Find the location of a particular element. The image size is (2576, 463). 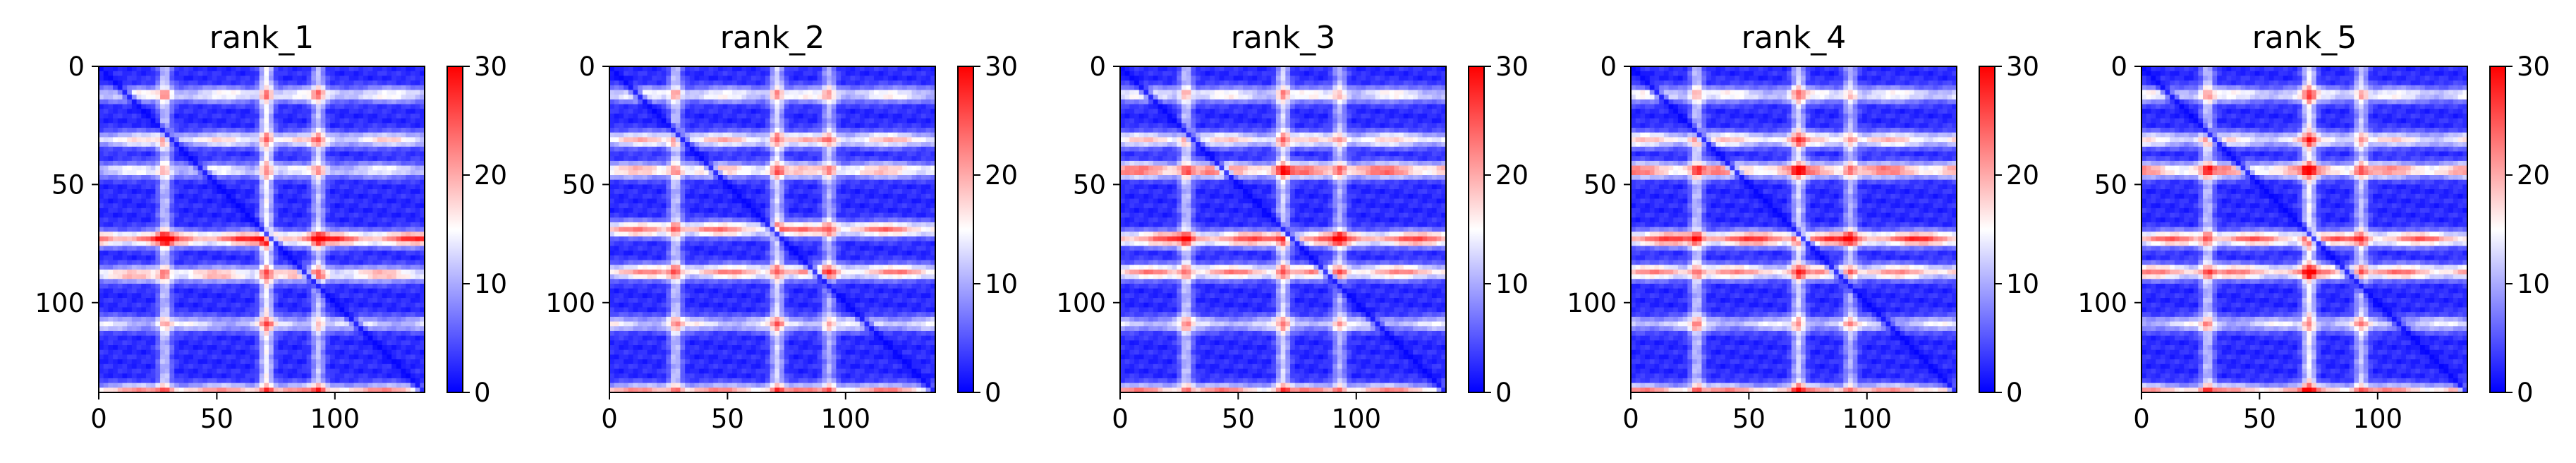

heatmap-cells is located at coordinates (772, 229).